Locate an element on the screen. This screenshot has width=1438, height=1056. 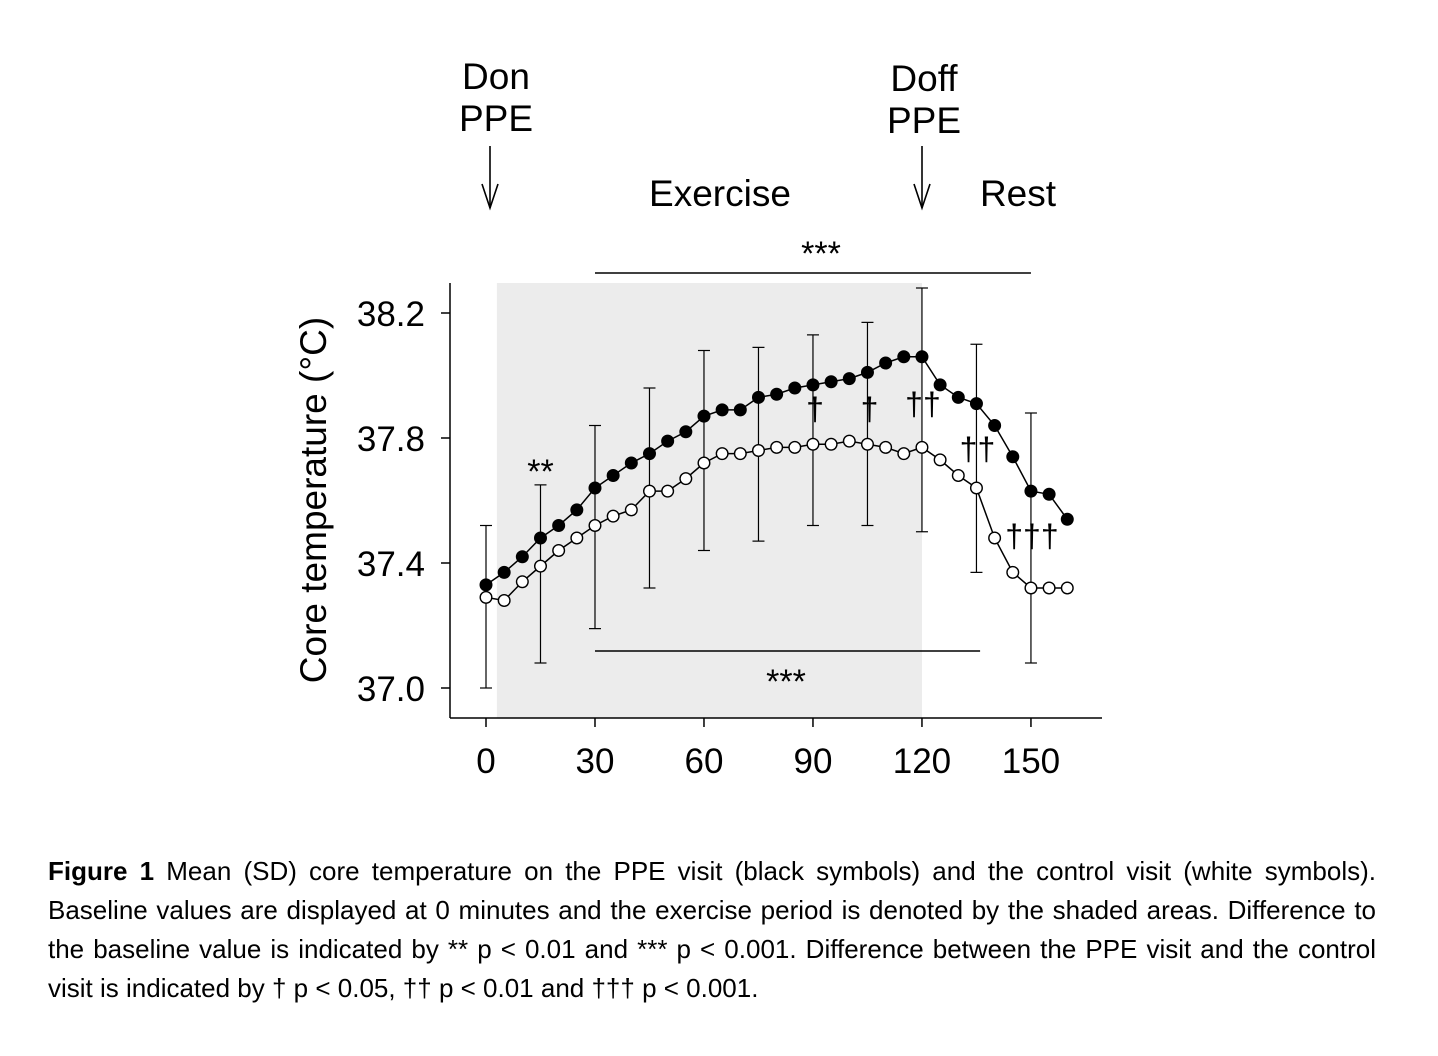
y-tick-label: 37.4 is located at coordinates (391, 564).